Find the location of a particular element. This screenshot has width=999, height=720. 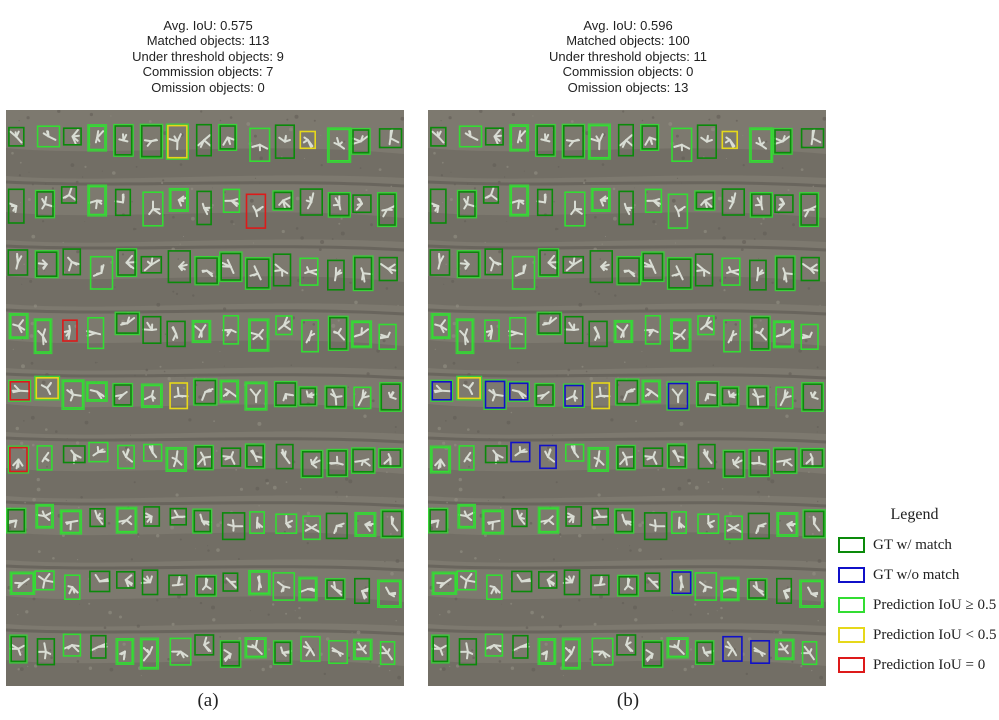

legend-item-pred-high: Prediction IoU ≥ 0.5 is located at coordinates (914, 605).